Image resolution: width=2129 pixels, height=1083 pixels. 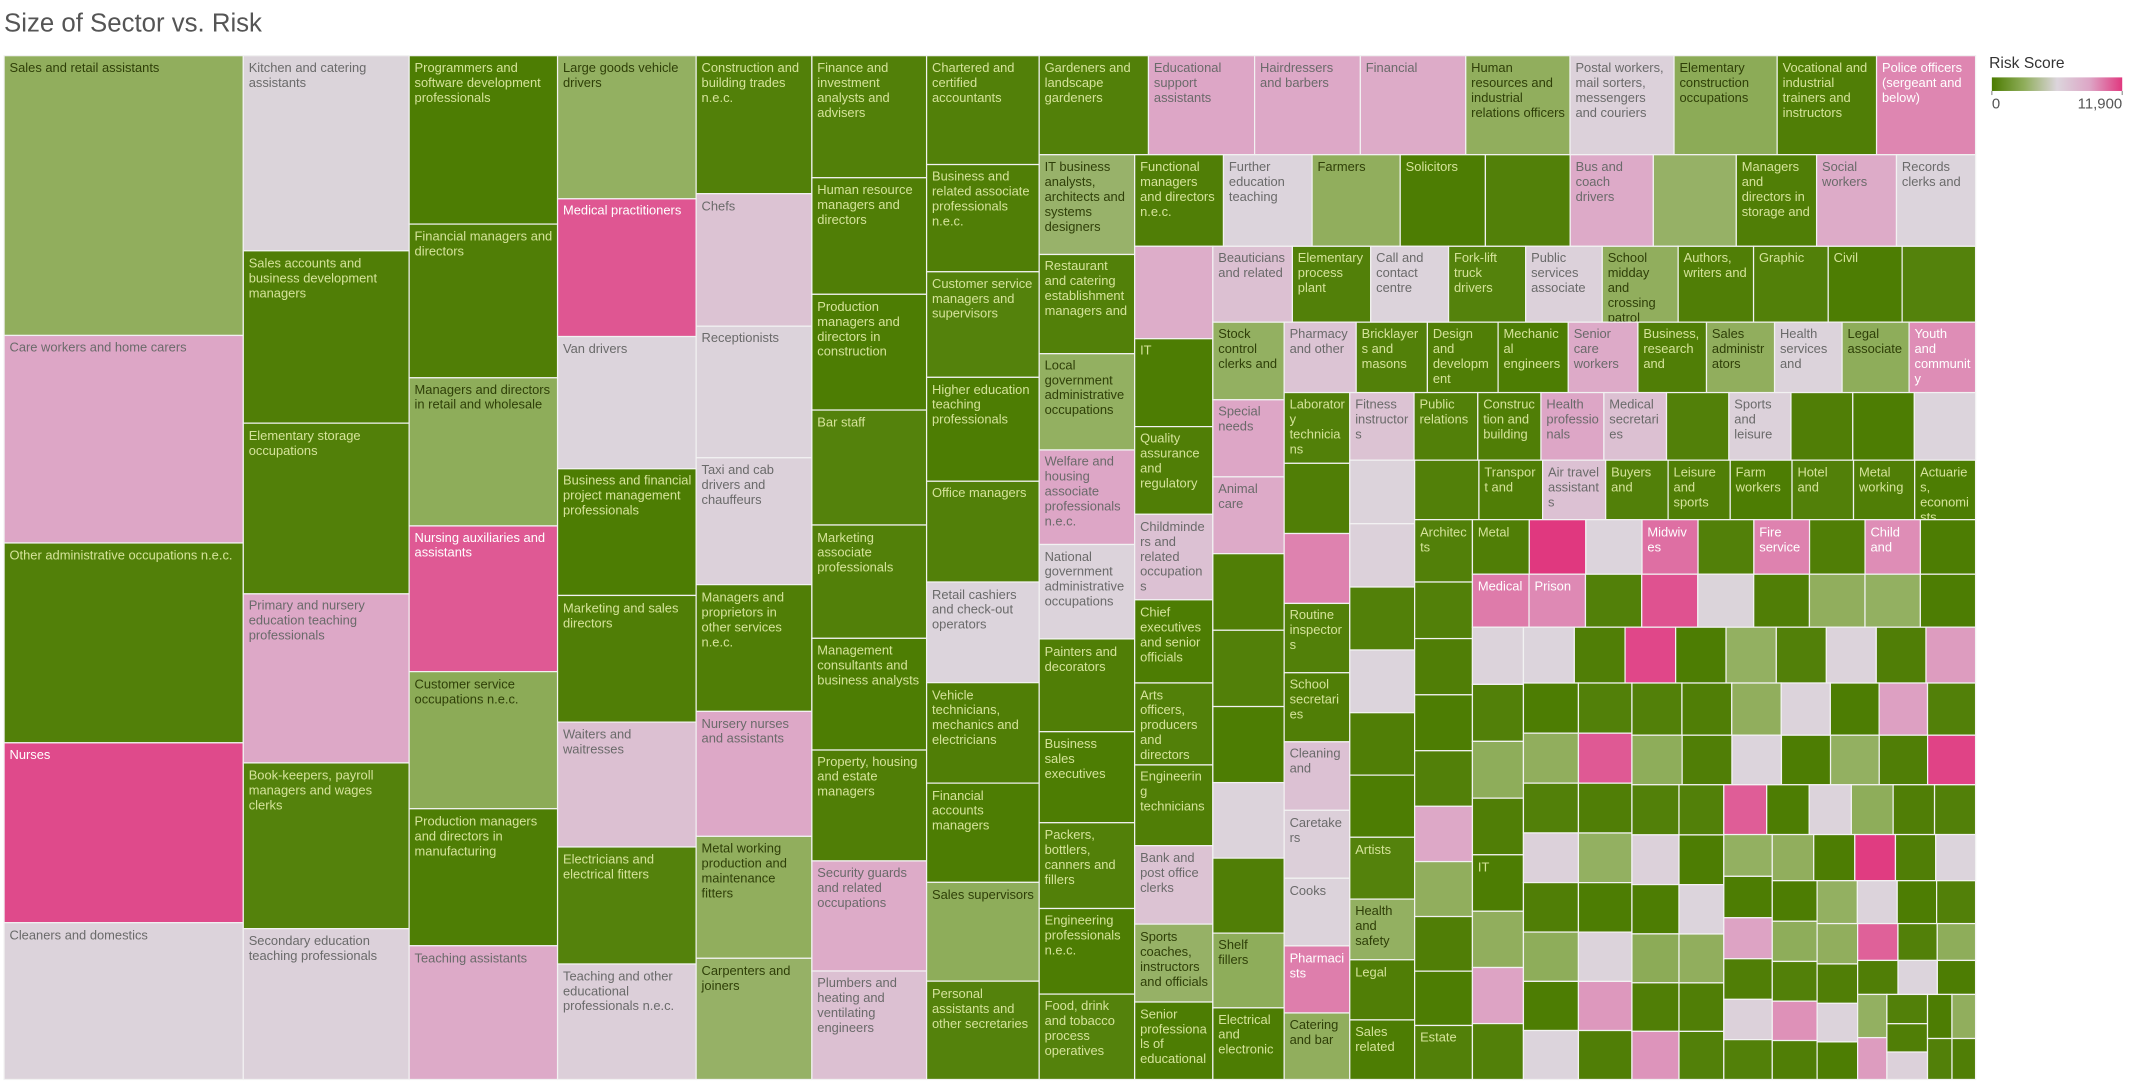 I want to click on cell-label: Authors, writers and, so click(x=1715, y=266).